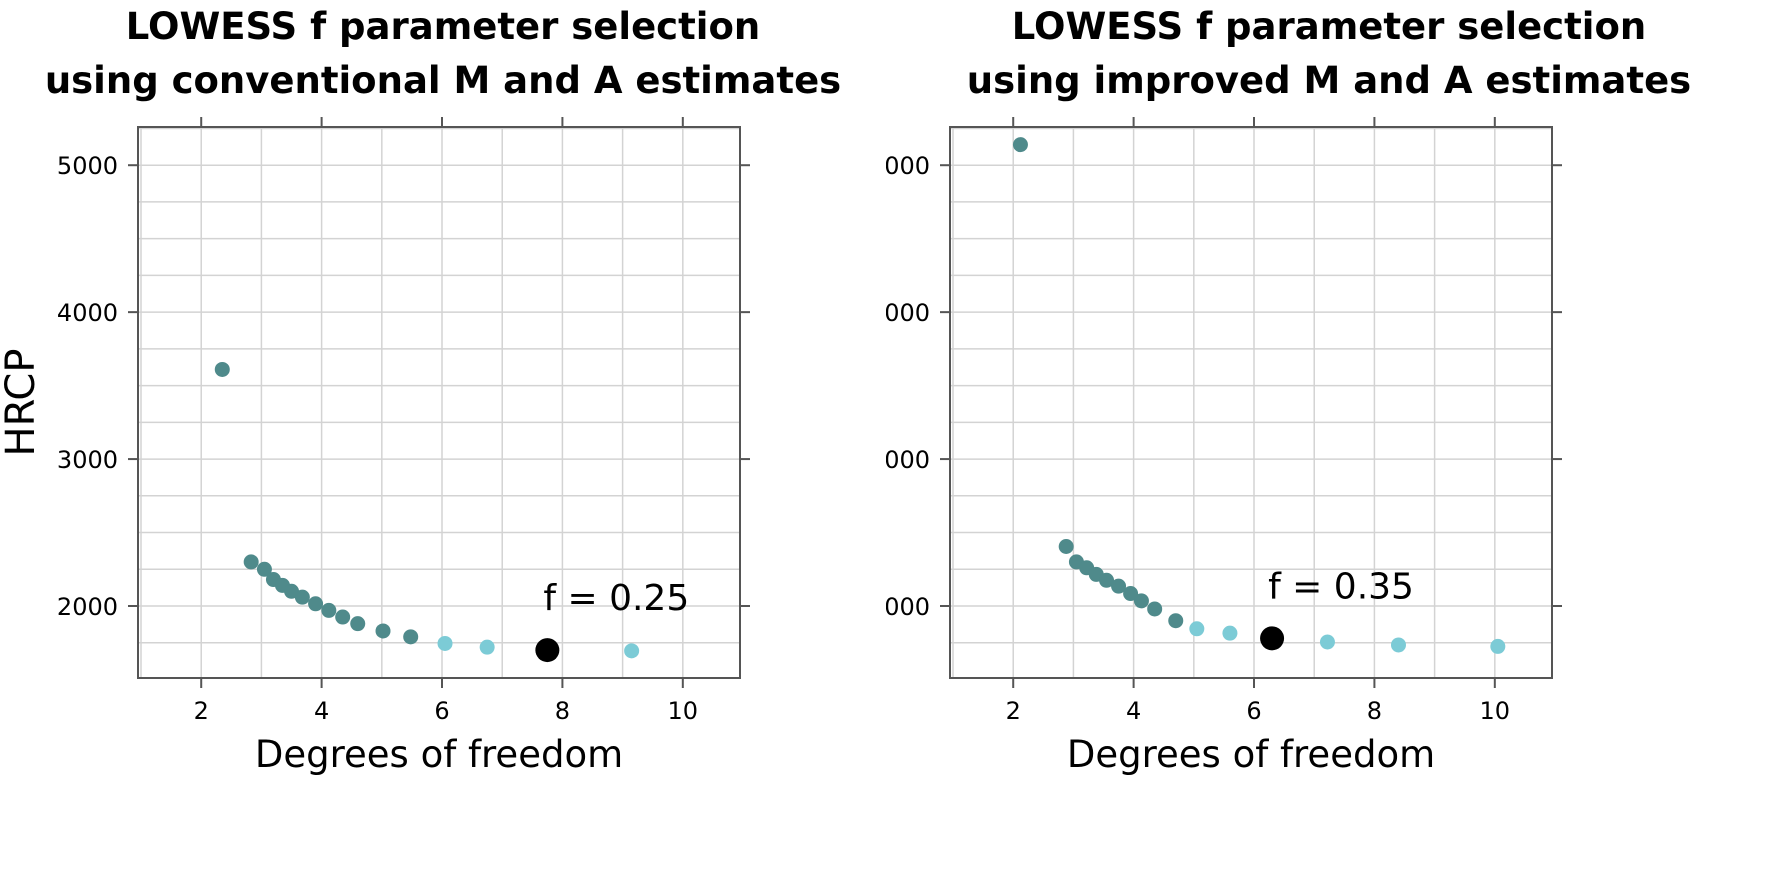 The width and height of the screenshot is (1772, 880). Describe the element at coordinates (22, 403) in the screenshot. I see `y-axis-title: HRCP` at that location.